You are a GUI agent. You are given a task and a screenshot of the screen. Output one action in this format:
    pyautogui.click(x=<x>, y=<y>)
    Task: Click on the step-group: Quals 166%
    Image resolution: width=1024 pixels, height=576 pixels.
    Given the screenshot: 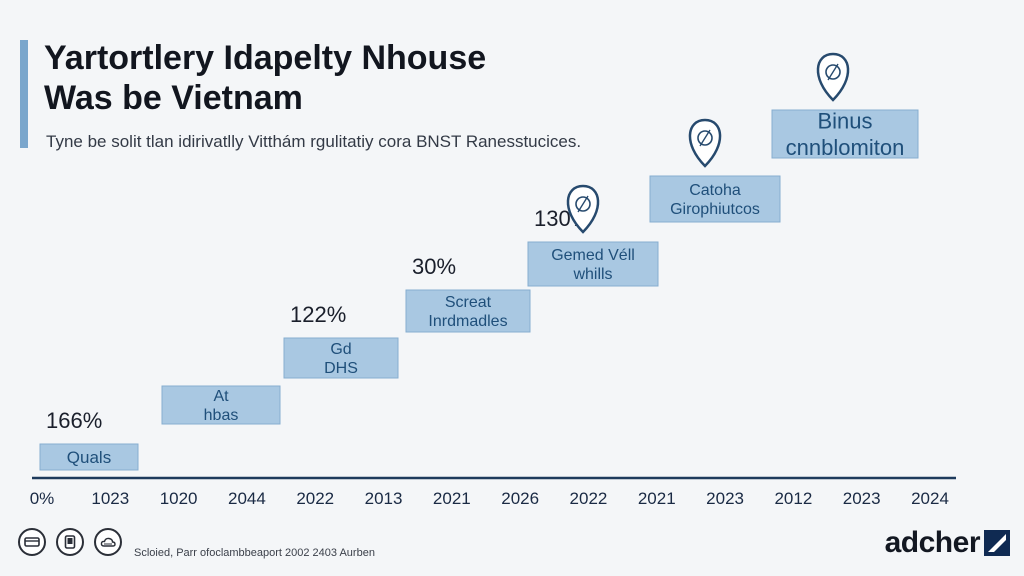 What is the action you would take?
    pyautogui.click(x=89, y=439)
    